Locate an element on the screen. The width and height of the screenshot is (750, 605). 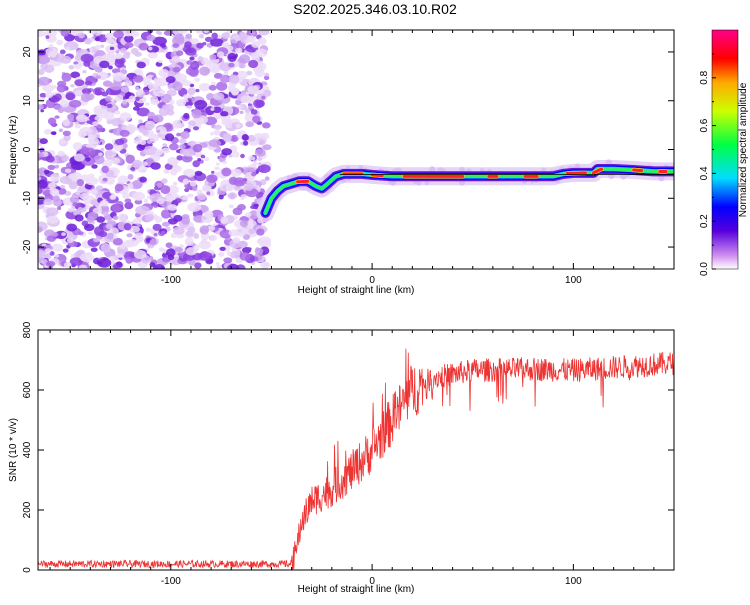
snr-y-tick-label: 600 is located at coordinates (27, 389).